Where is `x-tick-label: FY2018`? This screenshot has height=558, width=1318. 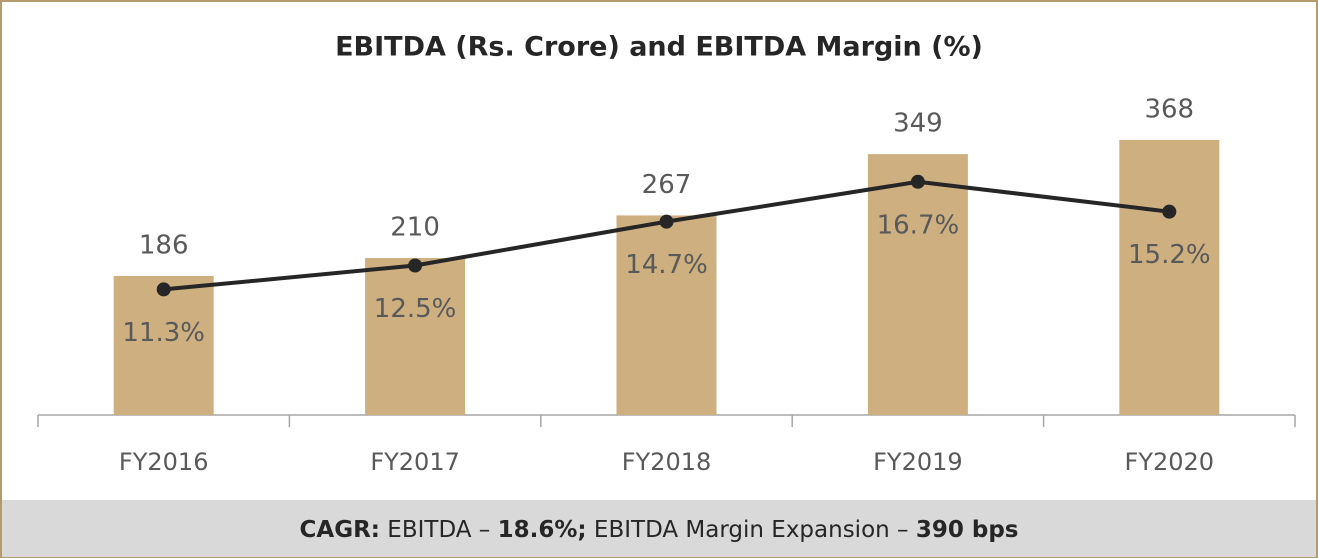 x-tick-label: FY2018 is located at coordinates (667, 462).